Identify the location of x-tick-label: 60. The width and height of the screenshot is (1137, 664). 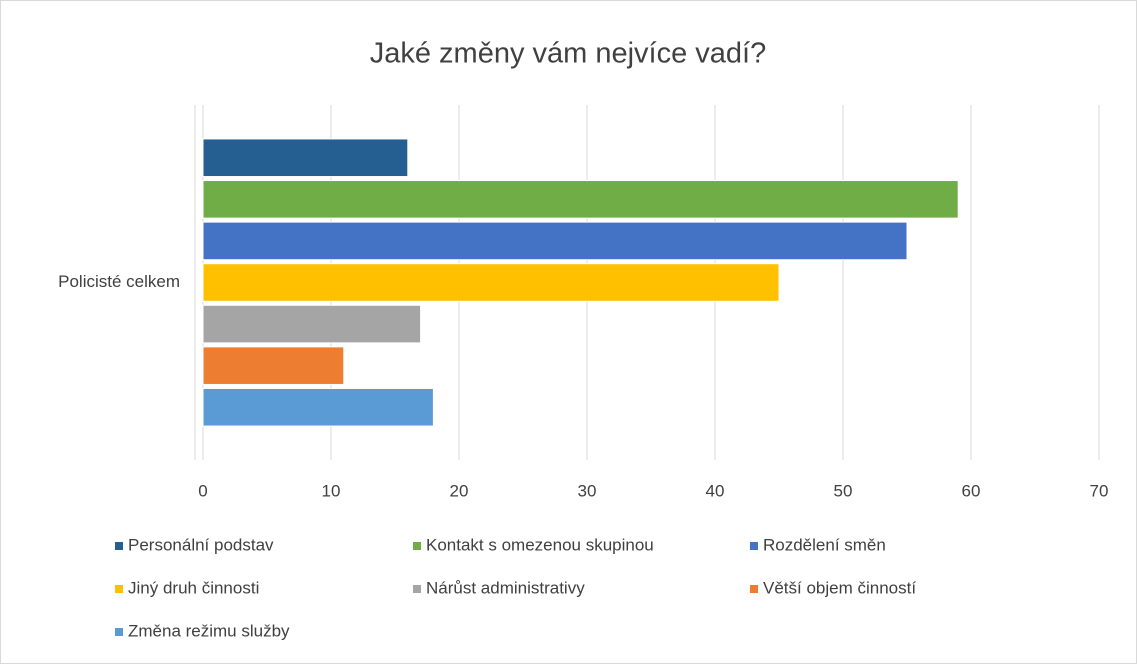
(971, 490).